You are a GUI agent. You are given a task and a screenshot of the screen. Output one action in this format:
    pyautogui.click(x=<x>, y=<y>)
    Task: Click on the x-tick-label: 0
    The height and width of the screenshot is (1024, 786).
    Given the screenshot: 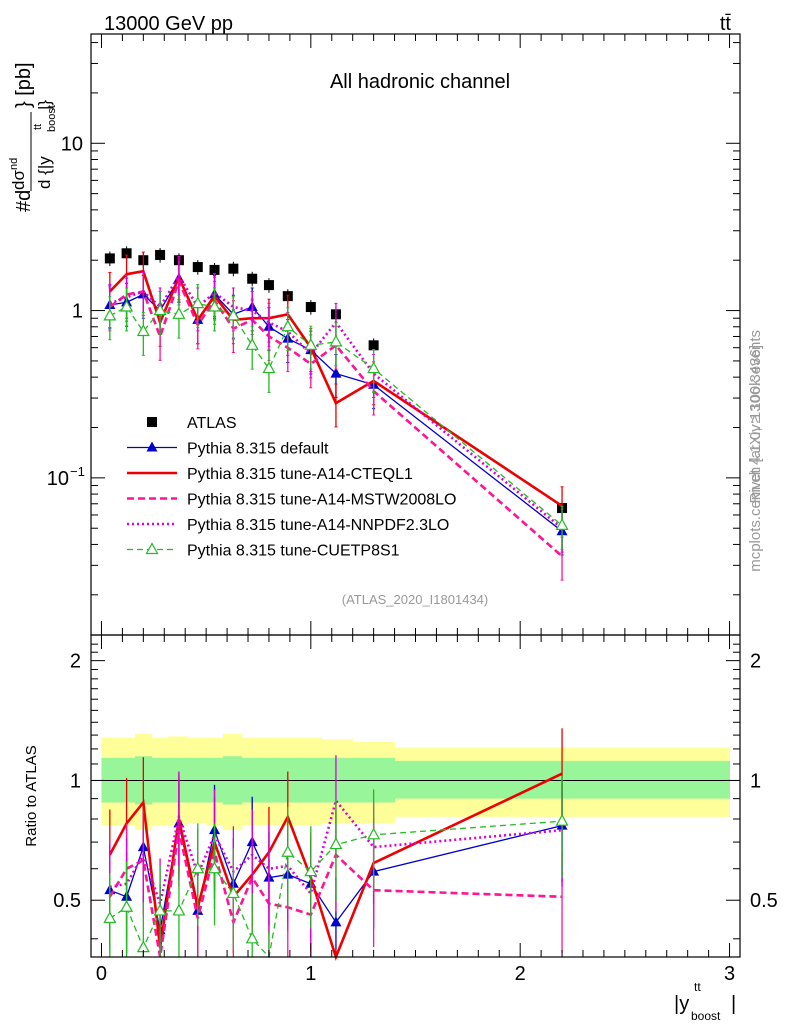 What is the action you would take?
    pyautogui.click(x=101, y=974)
    